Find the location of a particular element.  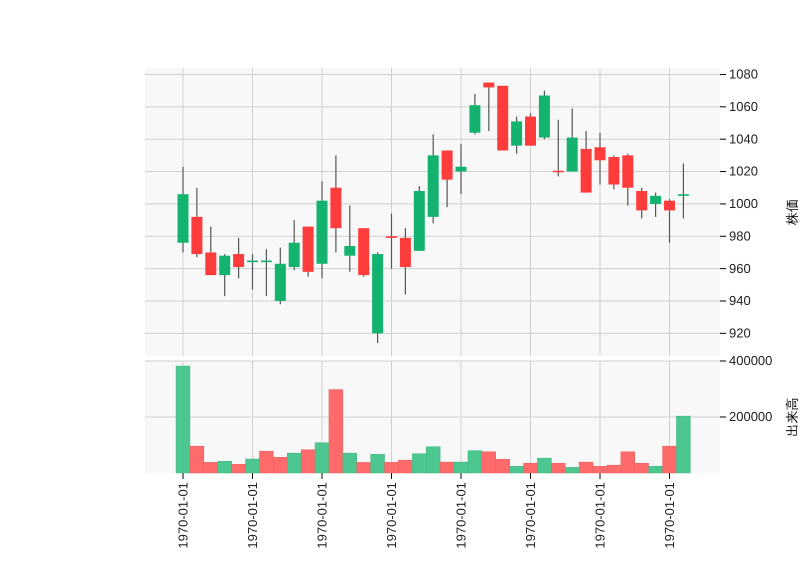

y-tick-label: 980 is located at coordinates (740, 236).